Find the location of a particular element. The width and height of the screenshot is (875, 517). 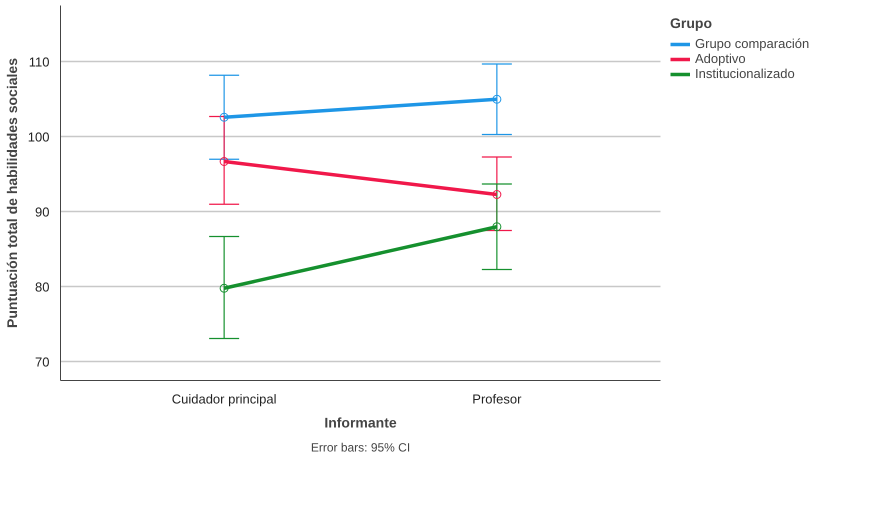

x-tick-label: Cuidador principal is located at coordinates (224, 399).